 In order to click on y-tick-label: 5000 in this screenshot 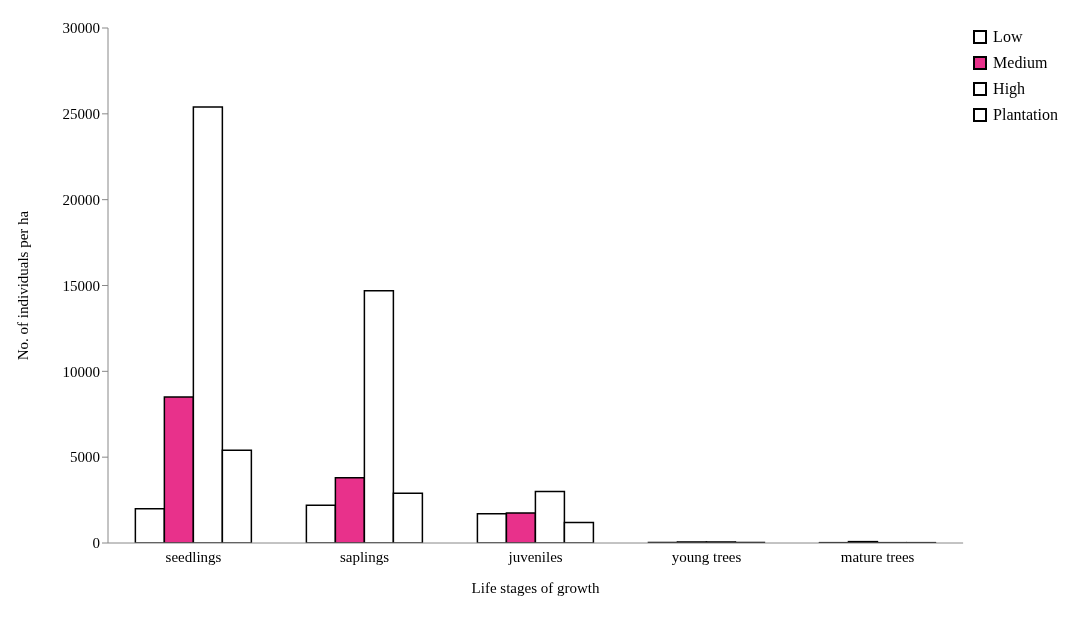, I will do `click(85, 457)`.